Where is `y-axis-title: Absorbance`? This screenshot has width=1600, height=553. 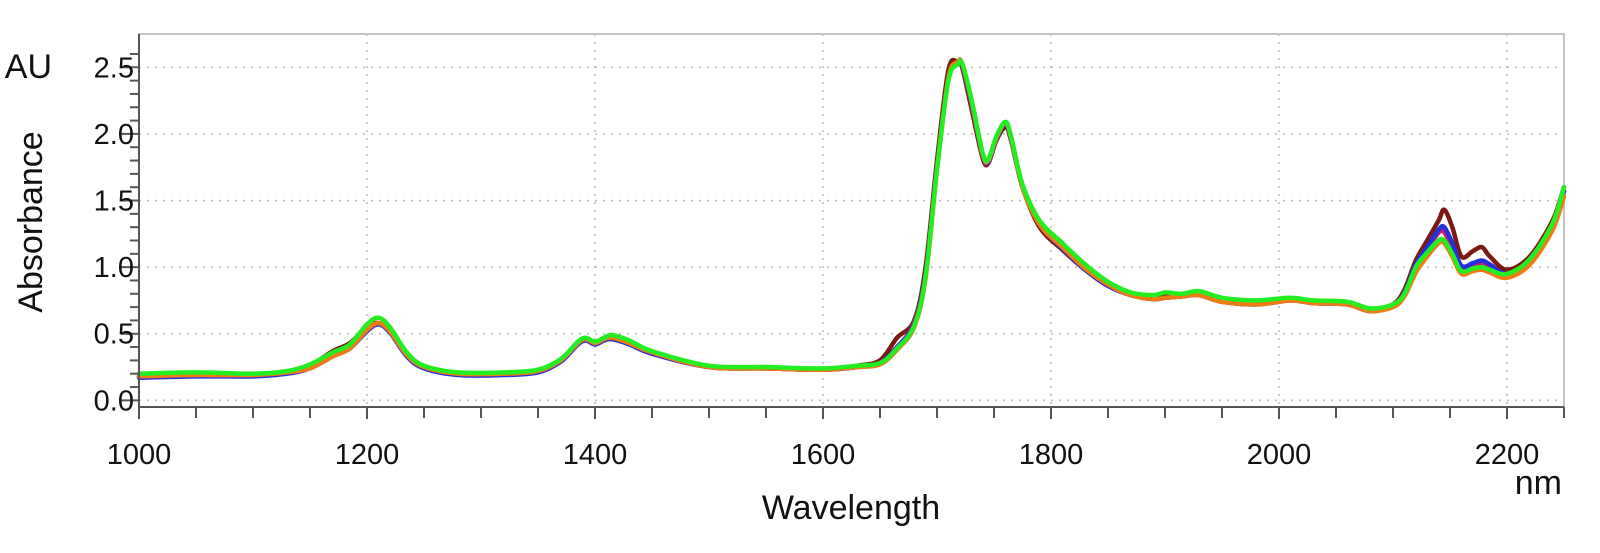 y-axis-title: Absorbance is located at coordinates (31, 221).